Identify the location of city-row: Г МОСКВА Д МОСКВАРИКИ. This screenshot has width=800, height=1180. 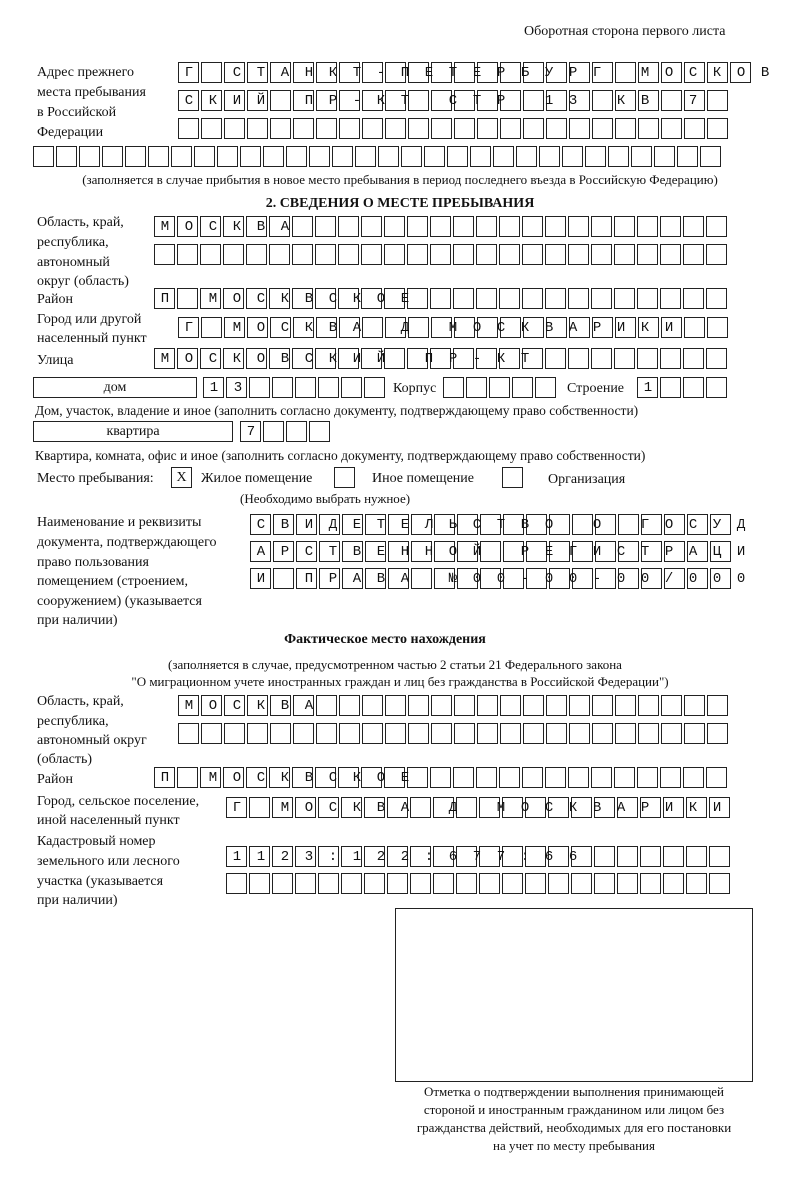
(453, 327).